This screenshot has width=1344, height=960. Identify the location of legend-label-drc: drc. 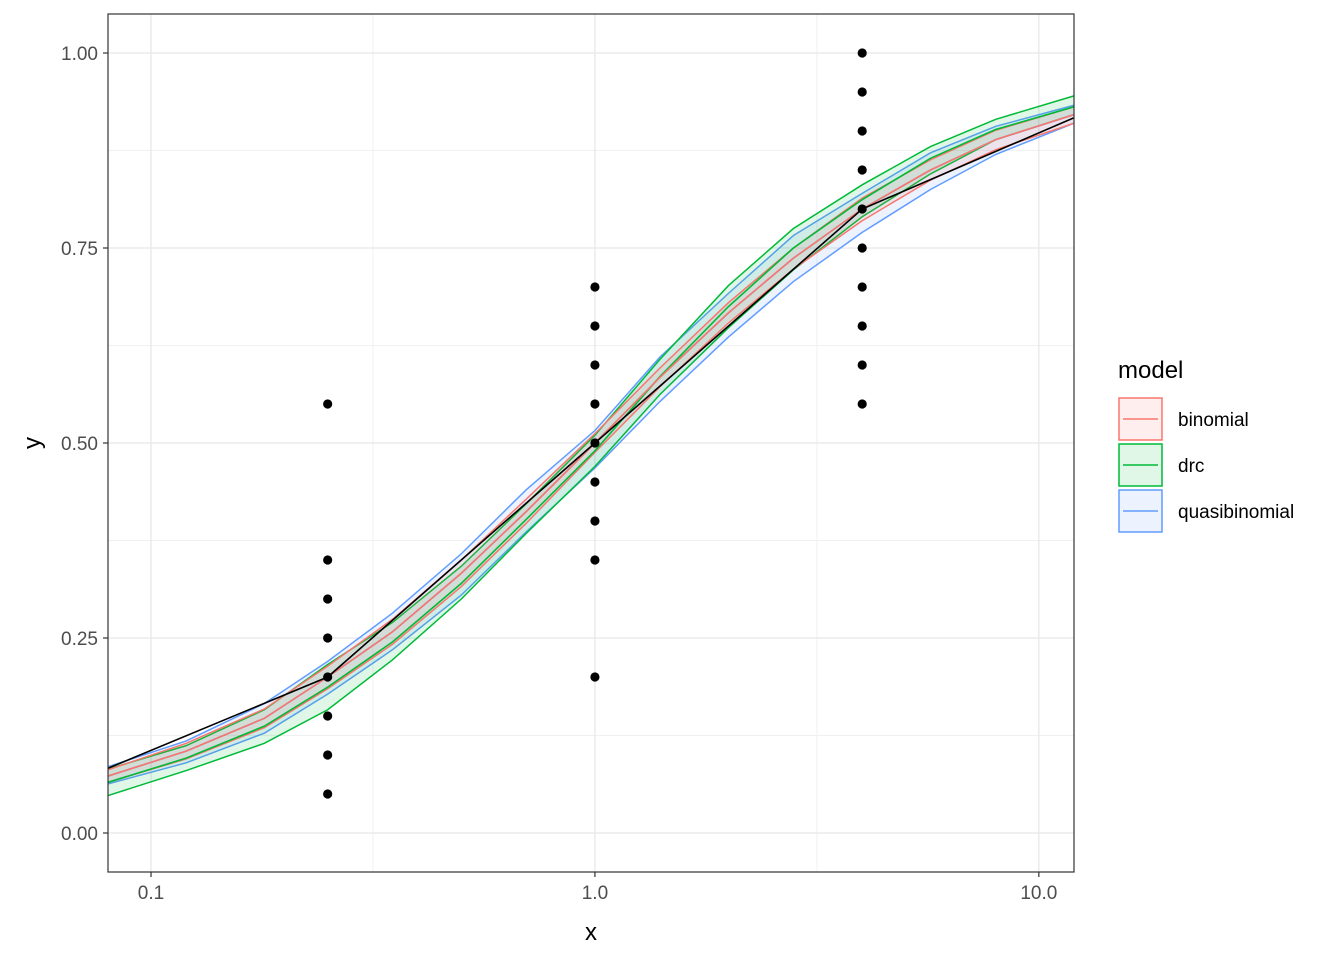
(1191, 466).